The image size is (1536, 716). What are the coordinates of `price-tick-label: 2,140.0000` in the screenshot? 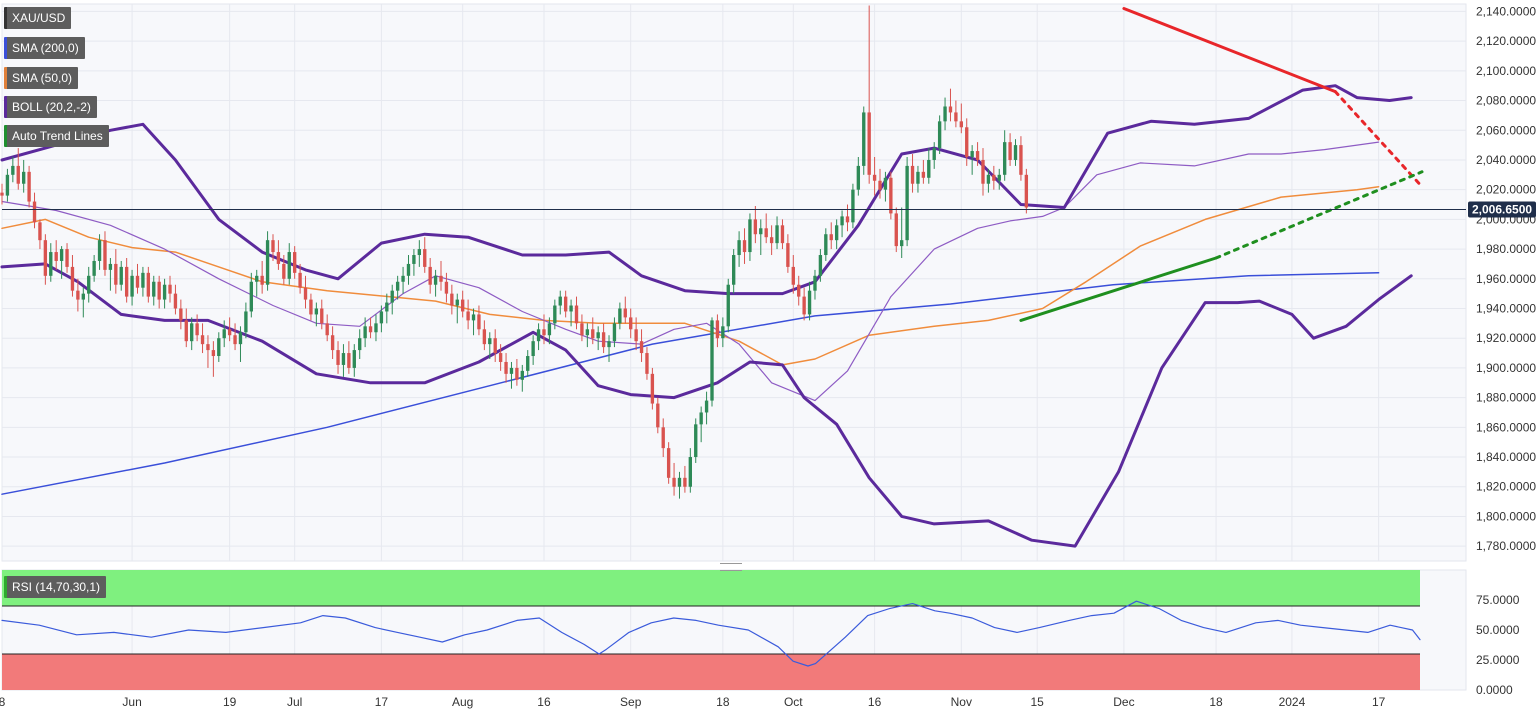 It's located at (1506, 11).